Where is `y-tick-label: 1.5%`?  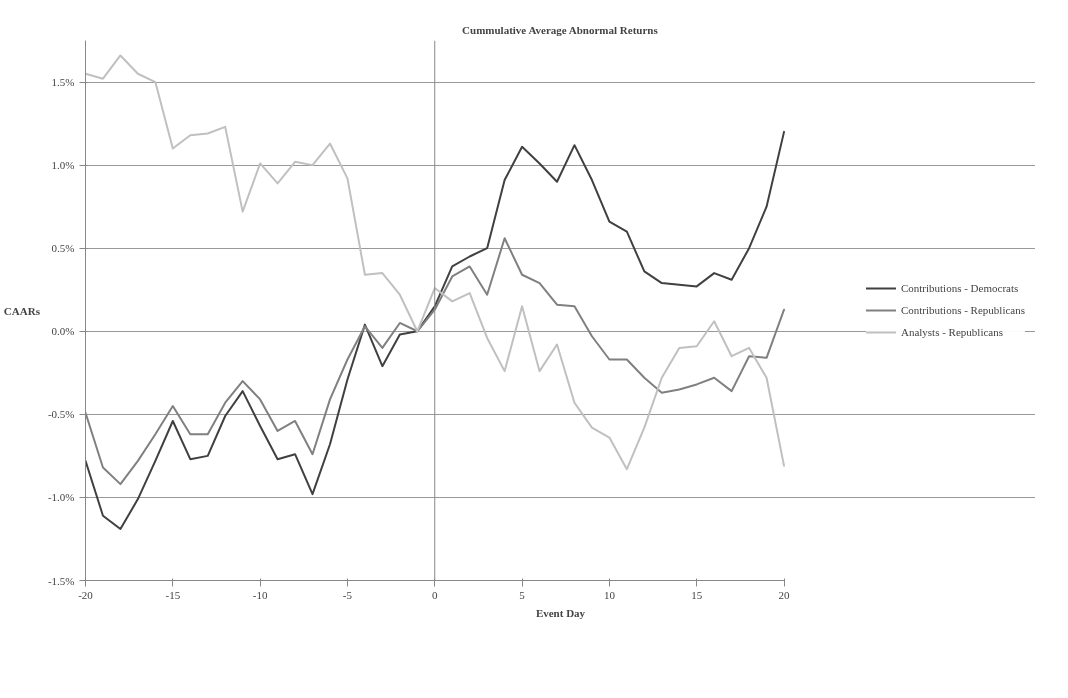 y-tick-label: 1.5% is located at coordinates (63, 82).